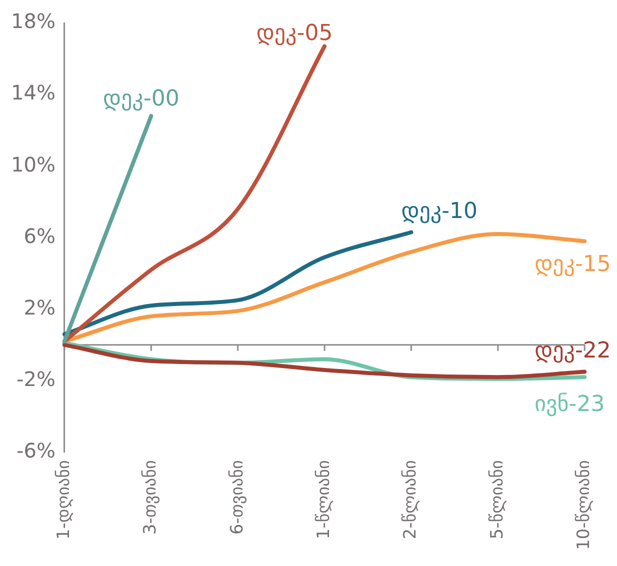 The height and width of the screenshot is (566, 617). I want to click on series-label: დეკ-10, so click(439, 211).